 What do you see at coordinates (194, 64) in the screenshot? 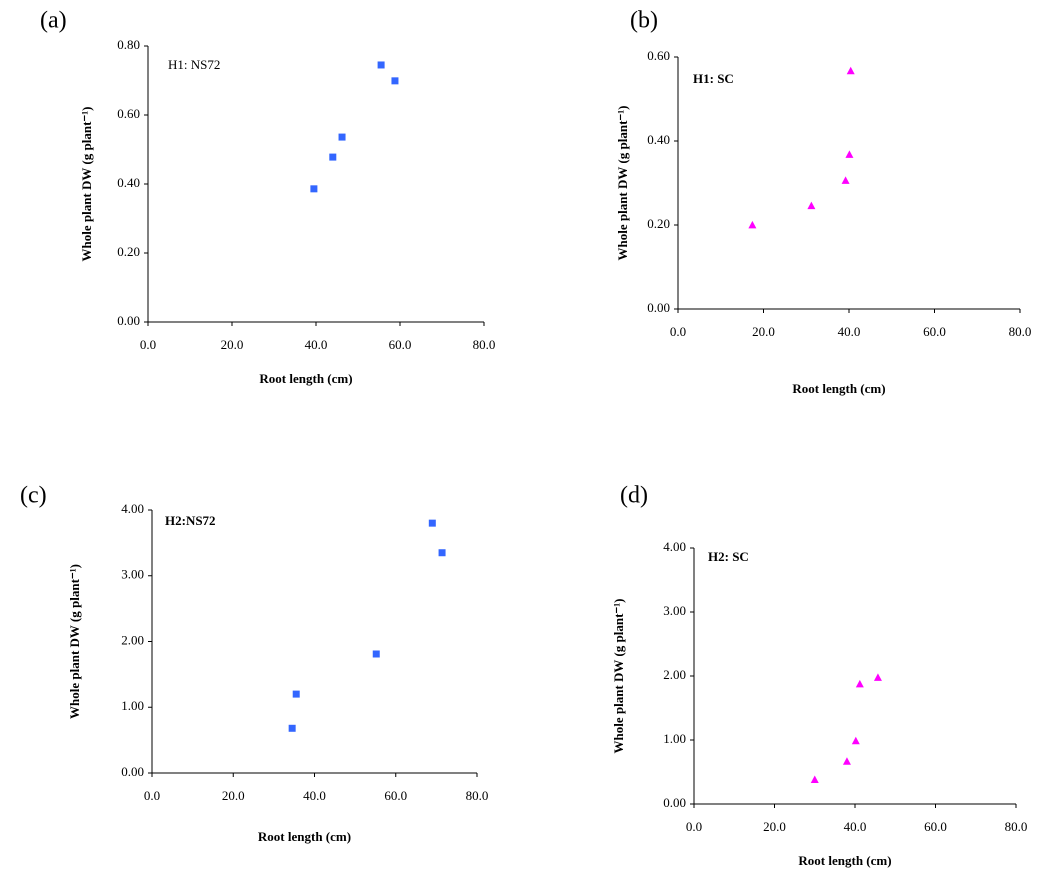
I see `annotation: H1: NS72` at bounding box center [194, 64].